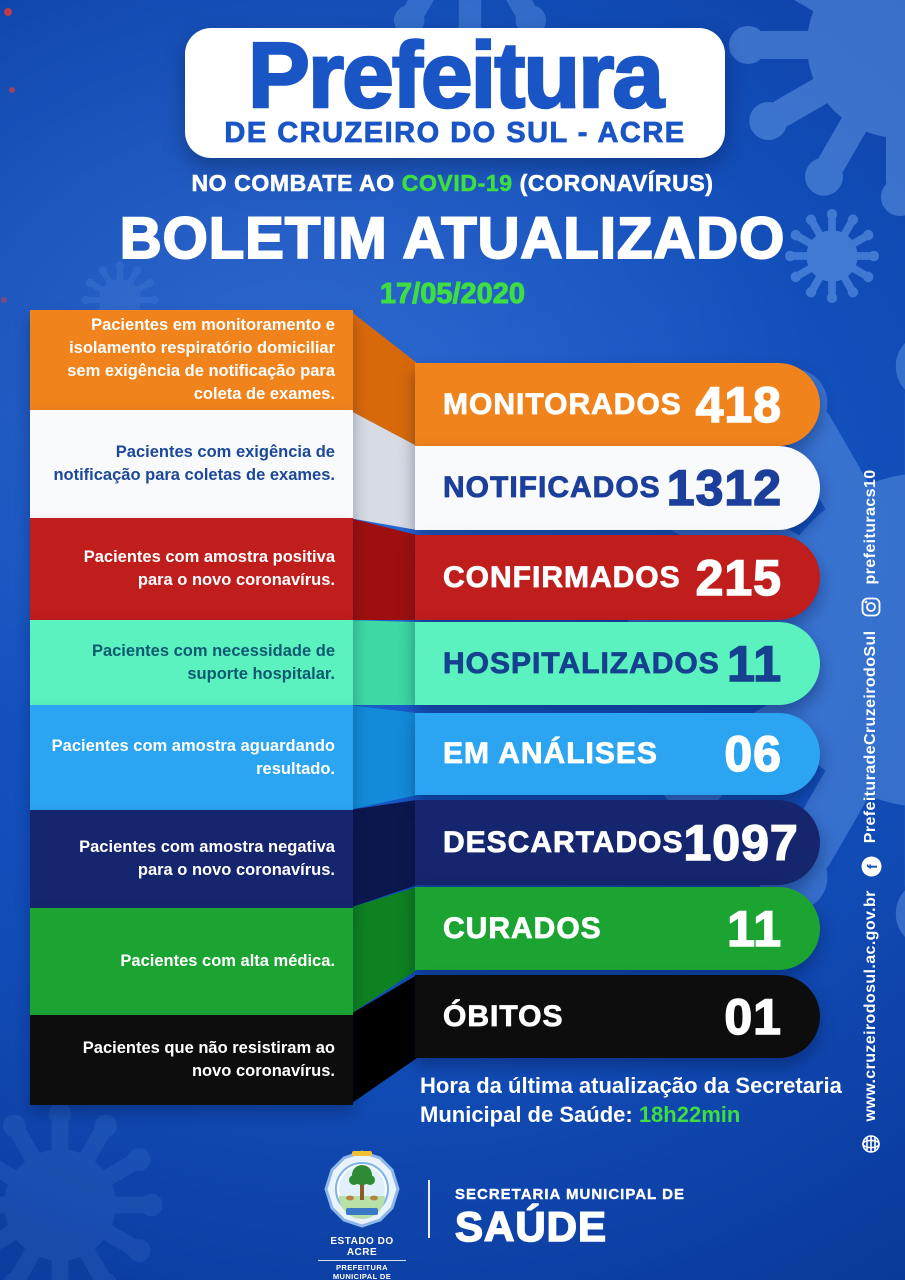 The width and height of the screenshot is (905, 1280). Describe the element at coordinates (227, 961) in the screenshot. I see `description-text: Pacientes com alta médica.` at that location.